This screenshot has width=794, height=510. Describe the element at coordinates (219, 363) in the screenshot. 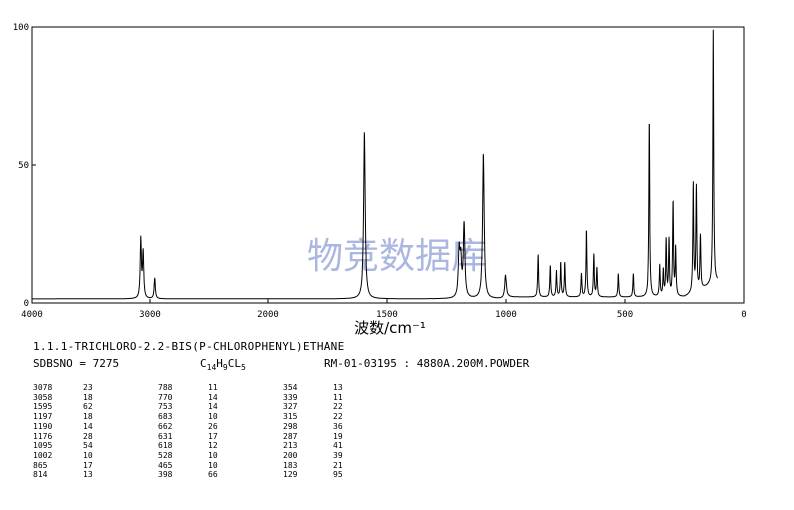

I see `formula-h: H` at that location.